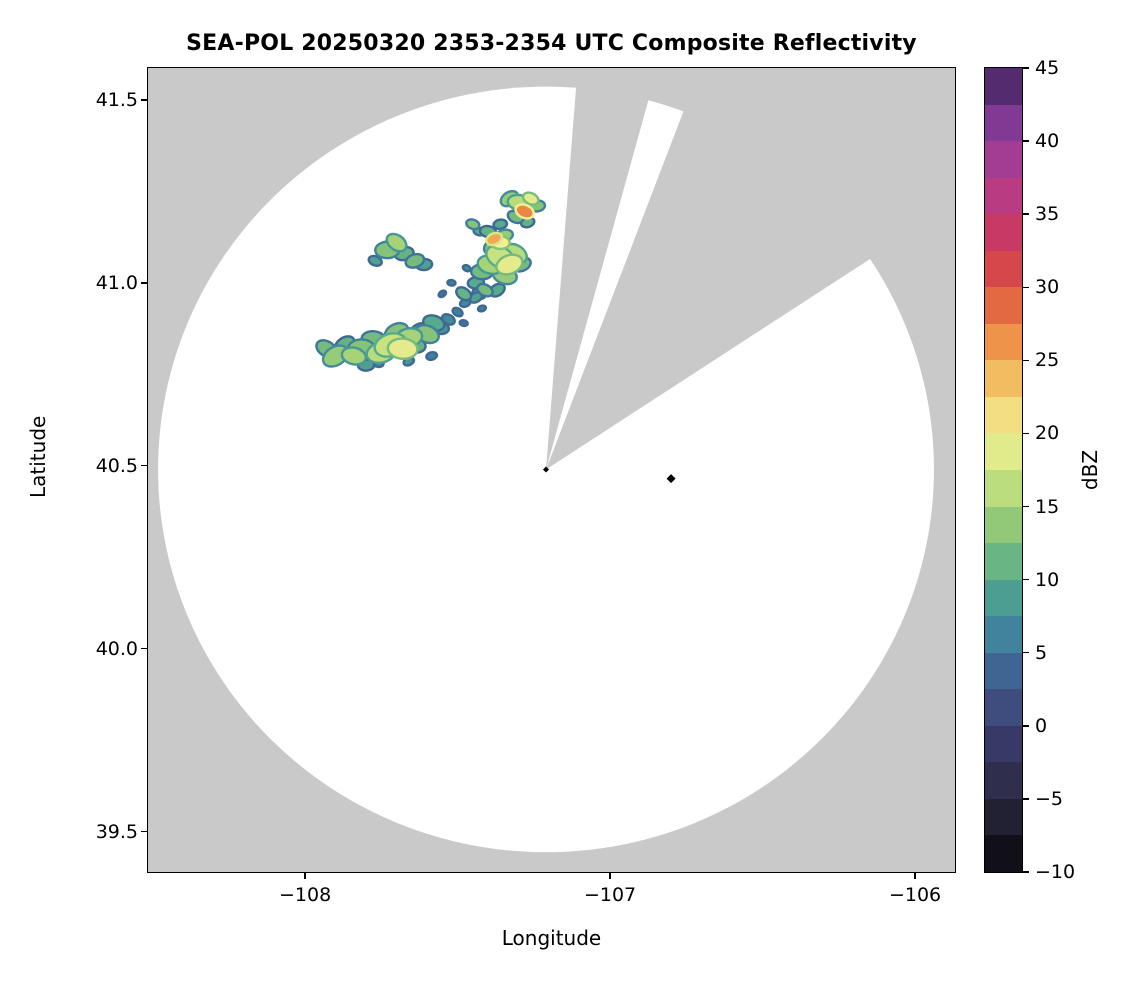  I want to click on y-tick-label: 40.0, so click(116, 648).